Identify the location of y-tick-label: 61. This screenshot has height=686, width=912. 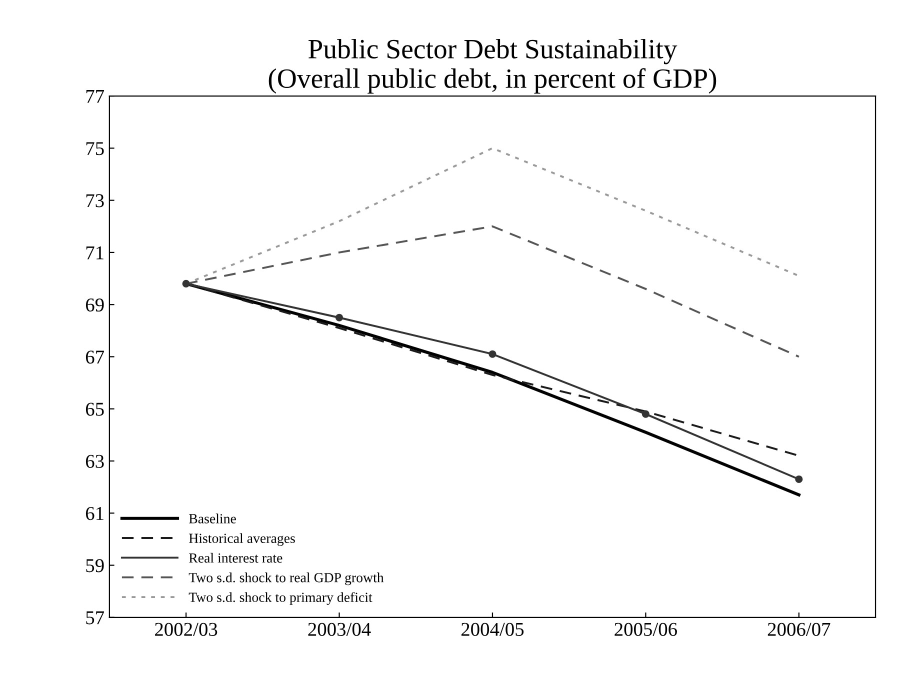
(95, 513).